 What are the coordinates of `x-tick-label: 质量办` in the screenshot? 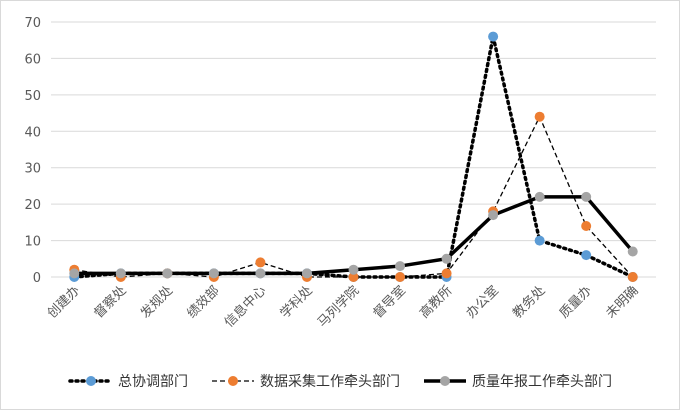 It's located at (576, 302).